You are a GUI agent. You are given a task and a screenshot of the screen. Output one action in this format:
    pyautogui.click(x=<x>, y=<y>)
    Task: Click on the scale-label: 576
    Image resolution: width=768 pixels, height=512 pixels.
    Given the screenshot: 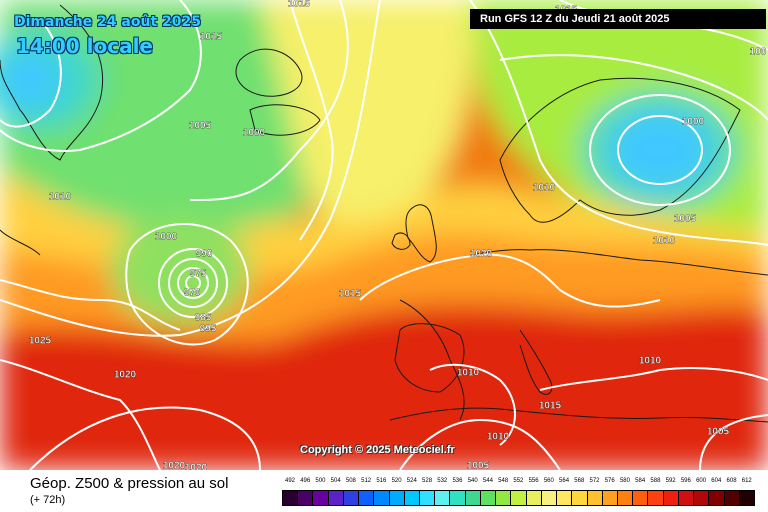 What is the action you would take?
    pyautogui.click(x=609, y=481)
    